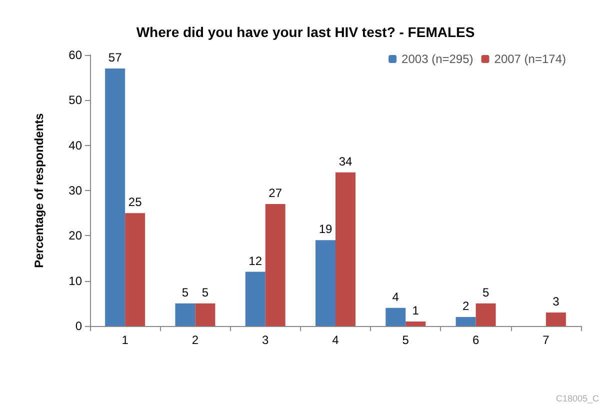  Describe the element at coordinates (135, 202) in the screenshot. I see `data-label: 25` at that location.